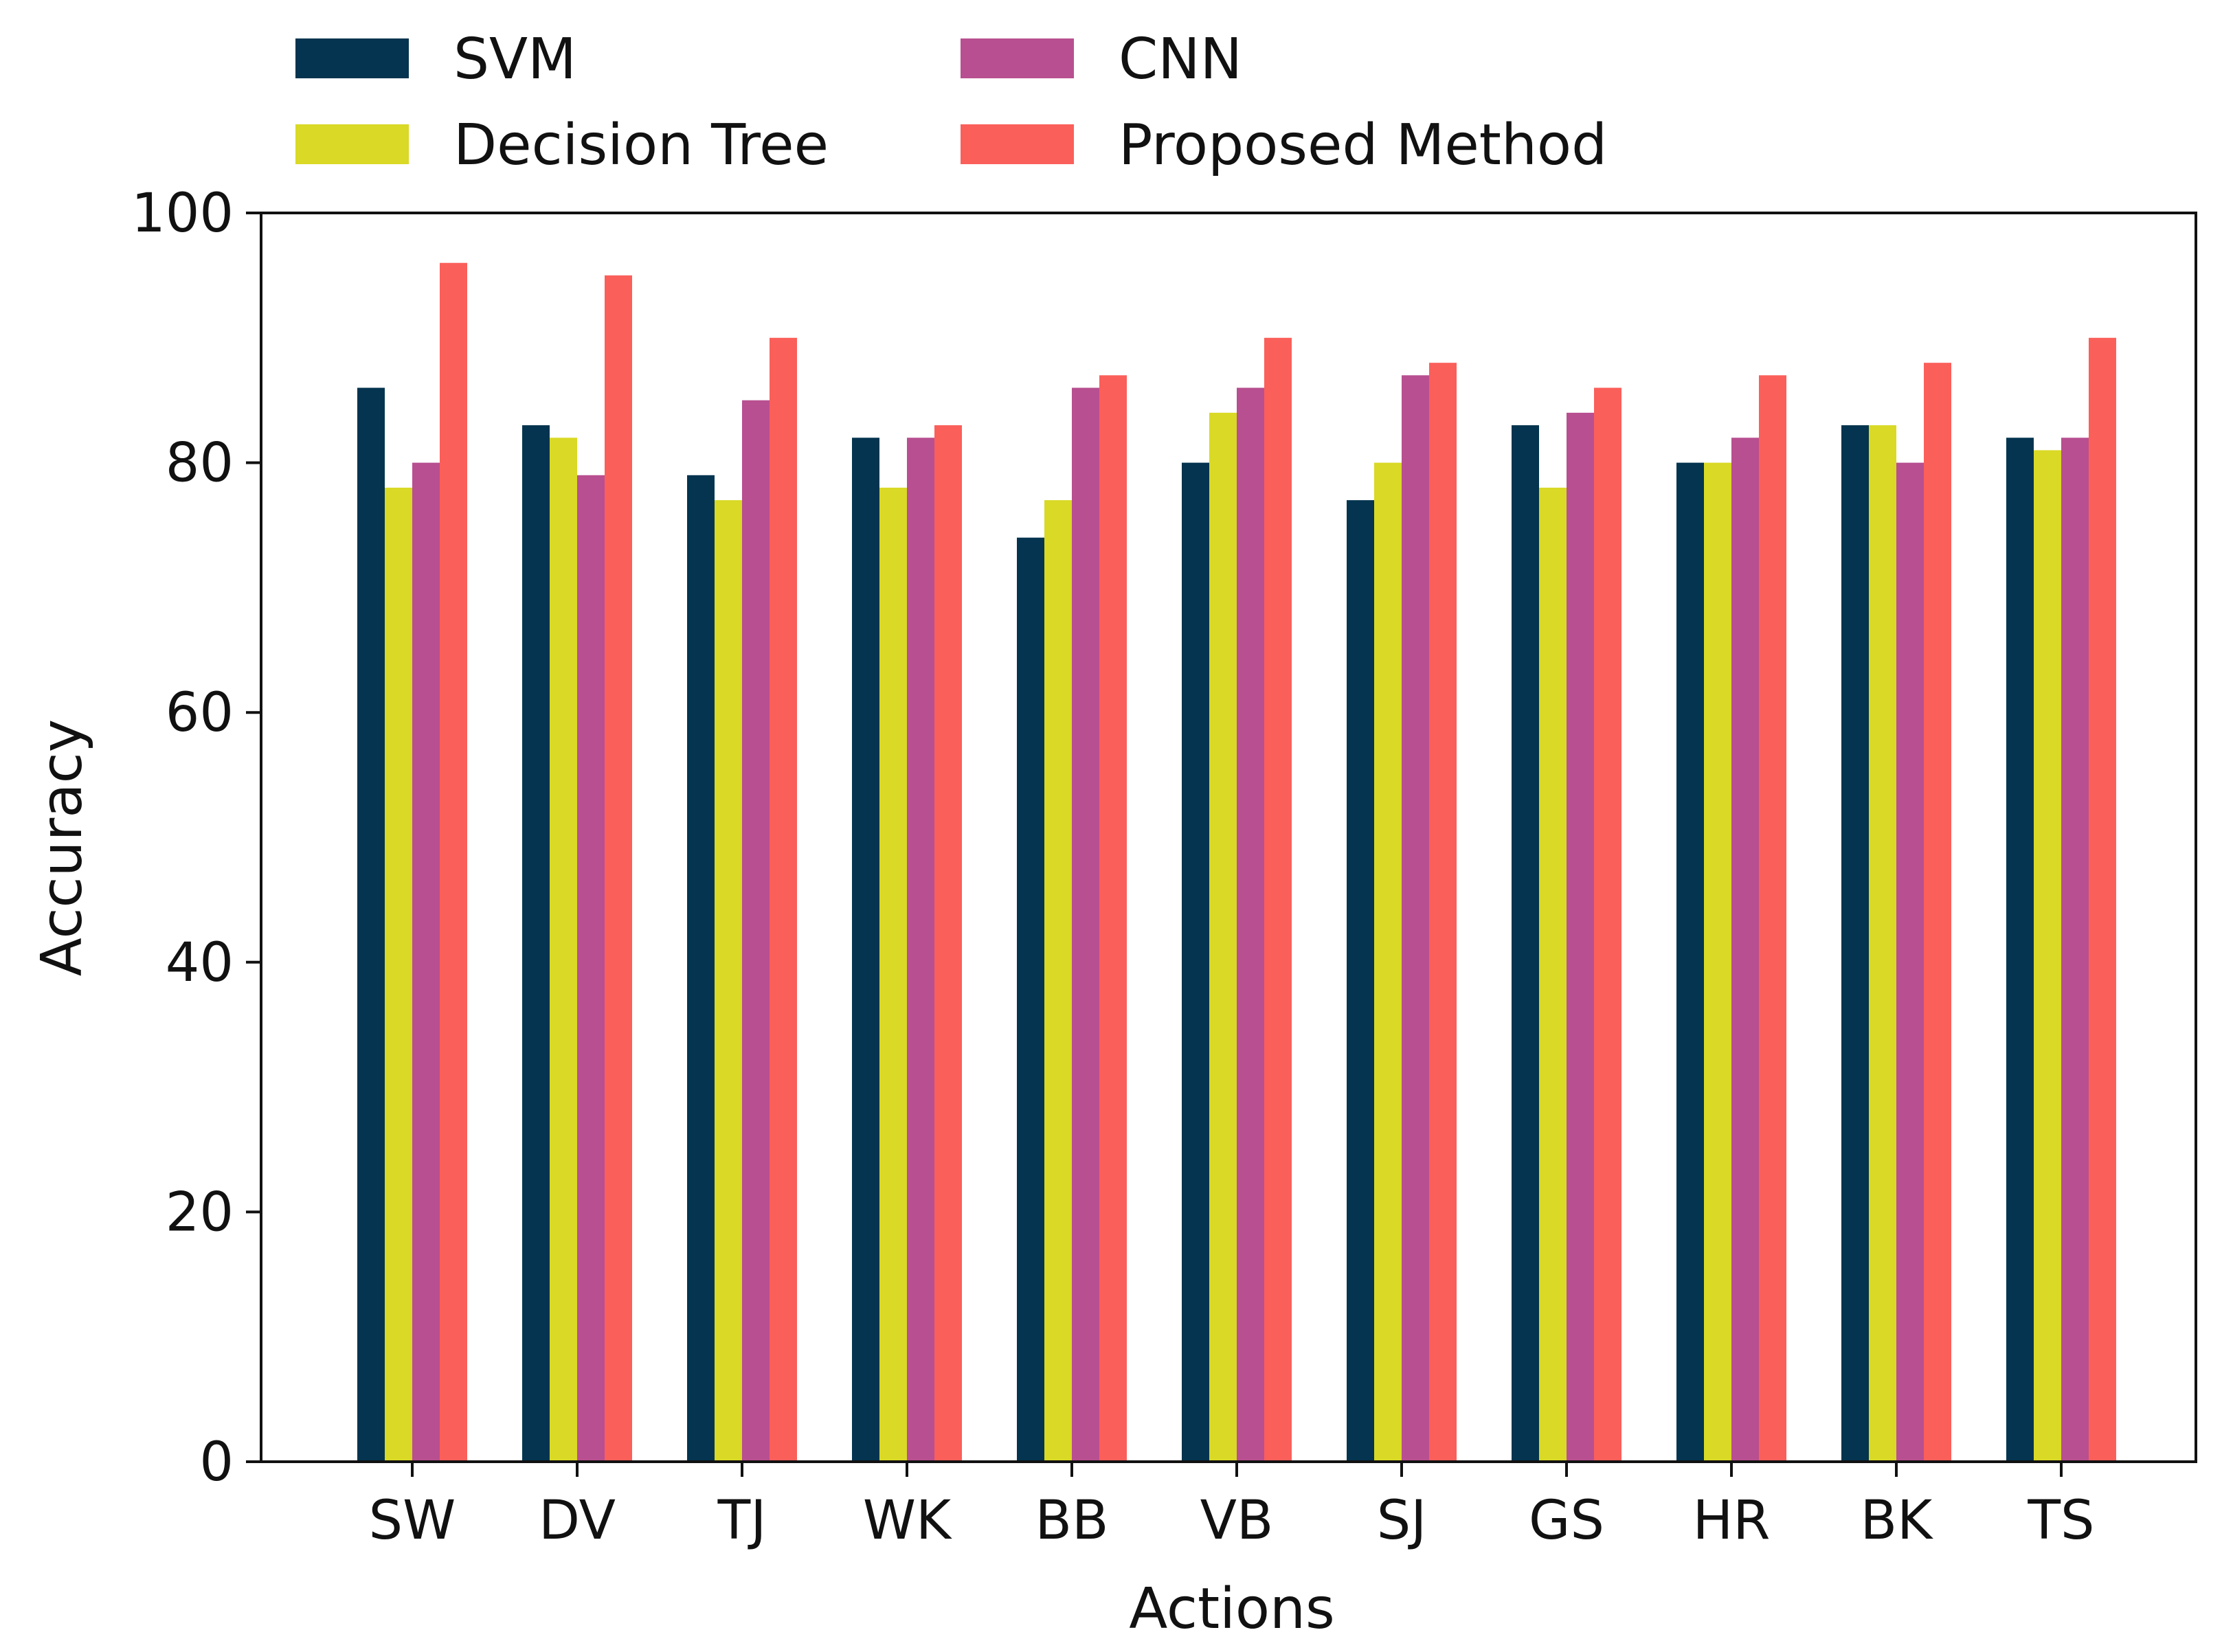  Describe the element at coordinates (1882, 943) in the screenshot. I see `bar-decision-tree-bk` at that location.